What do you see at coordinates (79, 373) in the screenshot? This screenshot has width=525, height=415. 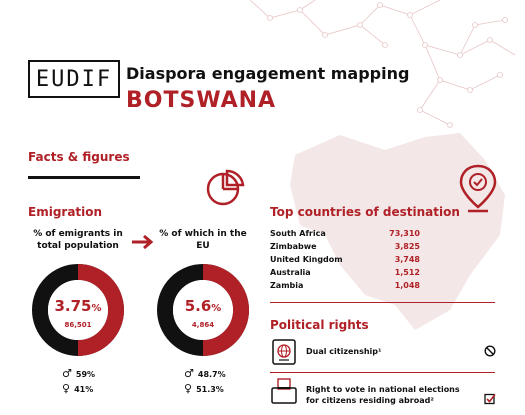 I see `male-share-total: ♂ 59%` at bounding box center [79, 373].